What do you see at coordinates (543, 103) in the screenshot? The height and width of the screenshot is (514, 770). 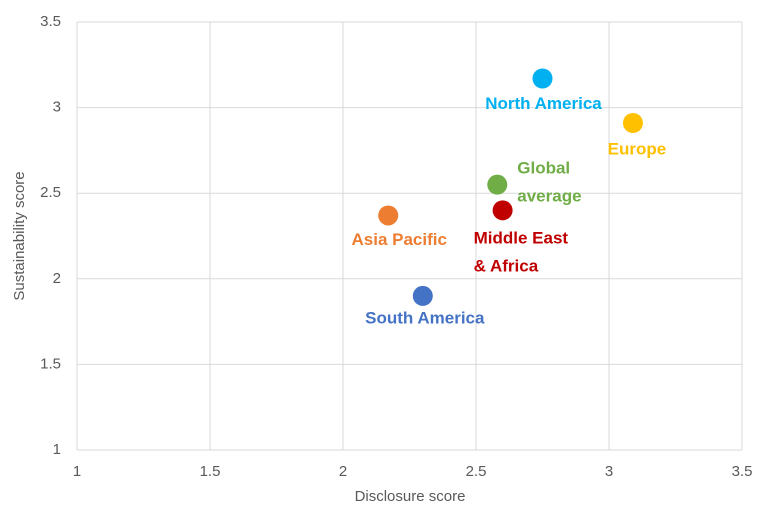 I see `point-label: North America` at bounding box center [543, 103].